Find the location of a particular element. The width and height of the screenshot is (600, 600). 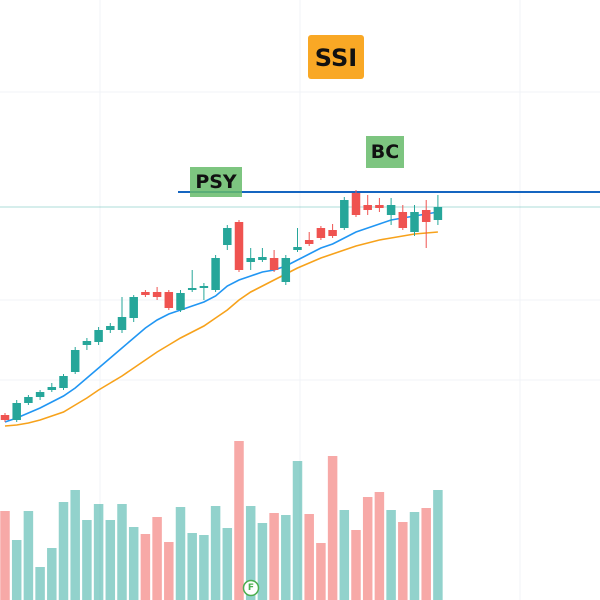

chart-title: SSI is located at coordinates (336, 58).